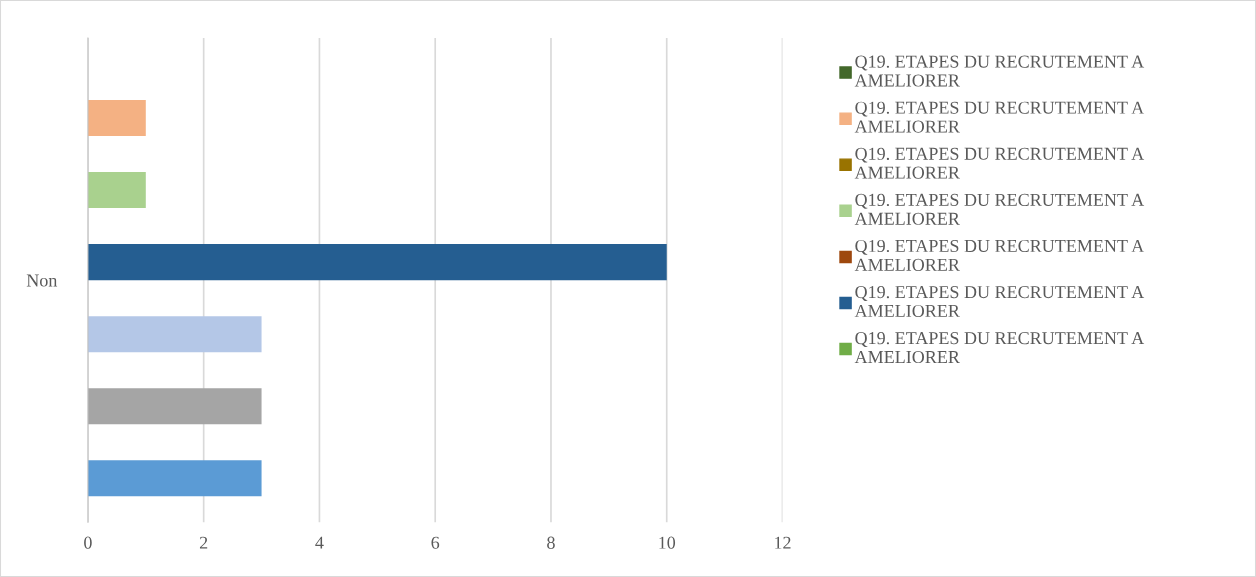 This screenshot has height=577, width=1256. Describe the element at coordinates (551, 542) in the screenshot. I see `x-tick-label: 8` at that location.